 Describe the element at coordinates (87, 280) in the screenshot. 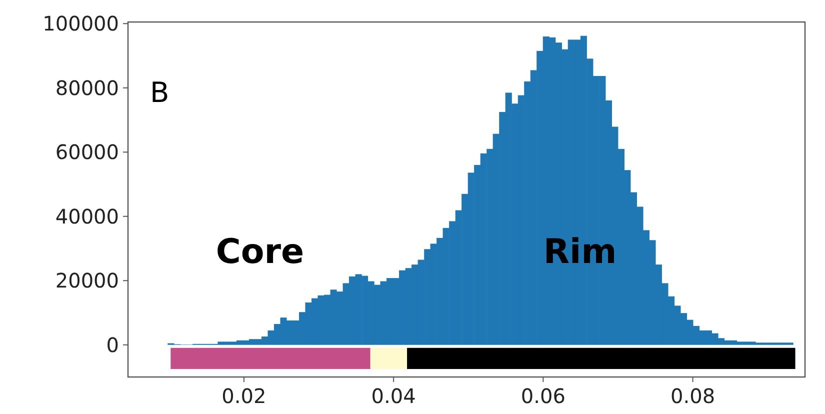

I see `y-tick-label: 20000` at that location.